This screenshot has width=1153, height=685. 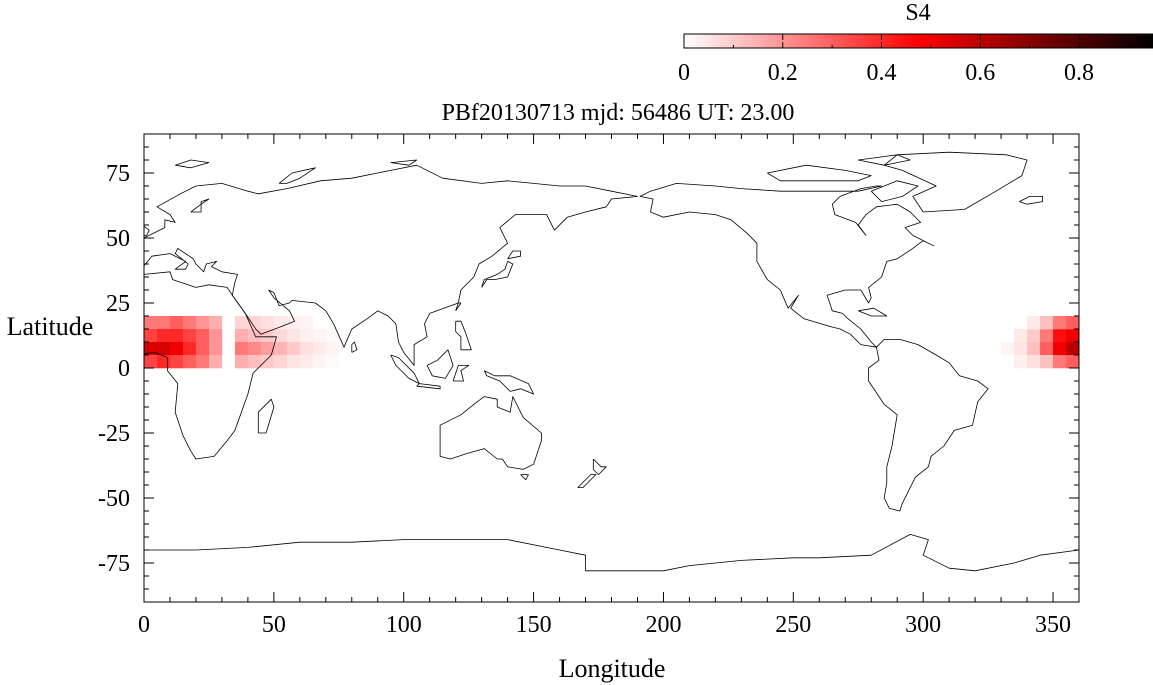 What do you see at coordinates (819, 173) in the screenshot?
I see `coastline-arctic-islands` at bounding box center [819, 173].